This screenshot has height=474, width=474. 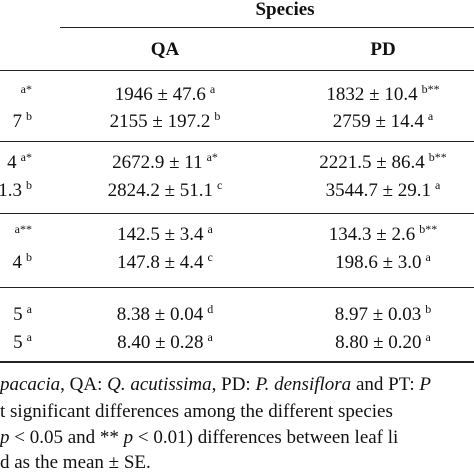 What do you see at coordinates (160, 94) in the screenshot?
I see `cell-value: 1946 ± 47.6` at bounding box center [160, 94].